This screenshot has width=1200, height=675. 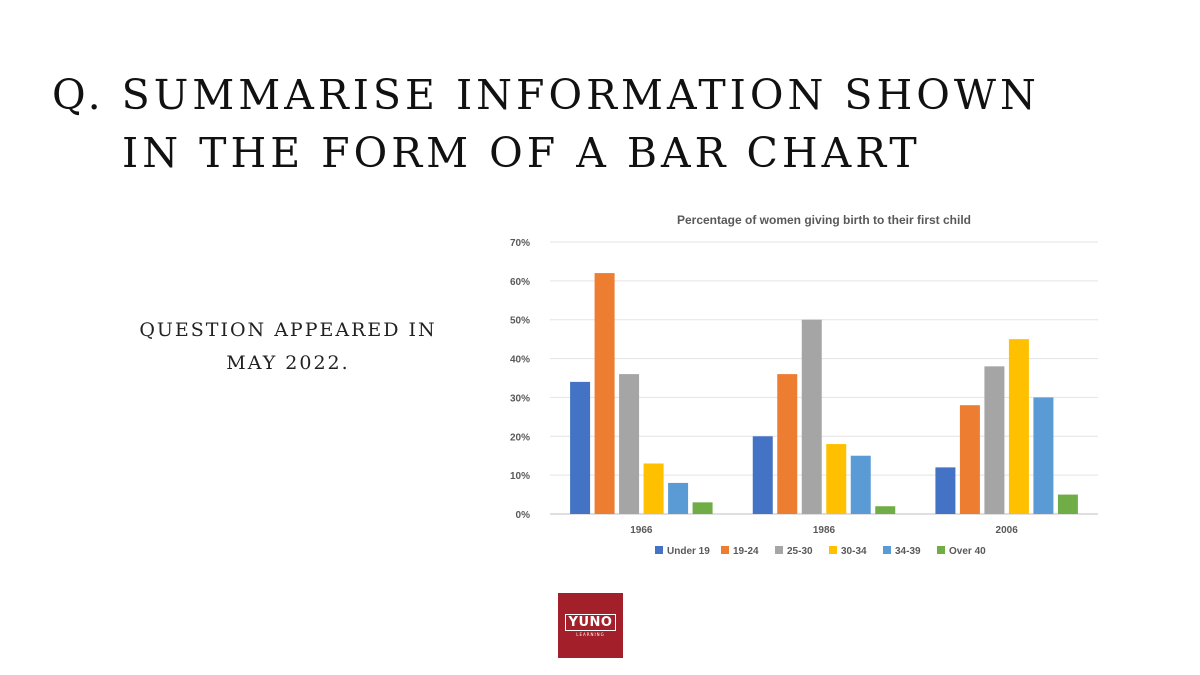 I want to click on y-tick-label: 50%, so click(x=520, y=321).